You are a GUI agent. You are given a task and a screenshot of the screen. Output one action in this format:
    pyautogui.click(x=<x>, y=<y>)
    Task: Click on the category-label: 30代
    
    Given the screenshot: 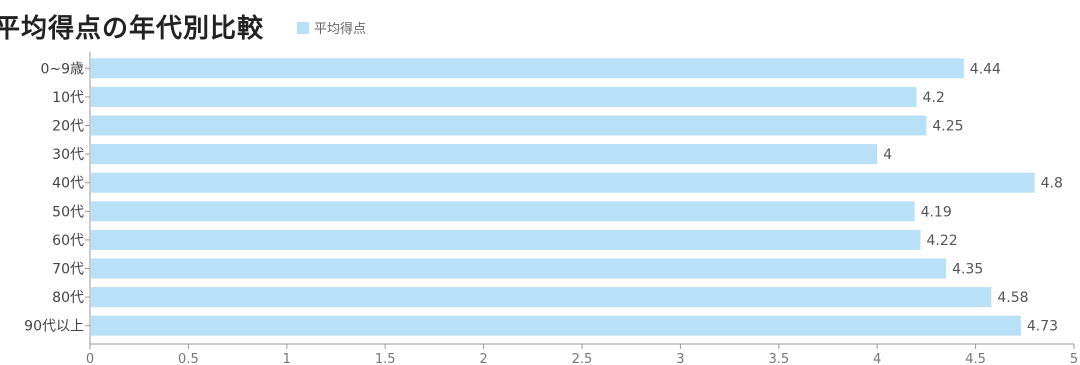 What is the action you would take?
    pyautogui.click(x=68, y=155)
    